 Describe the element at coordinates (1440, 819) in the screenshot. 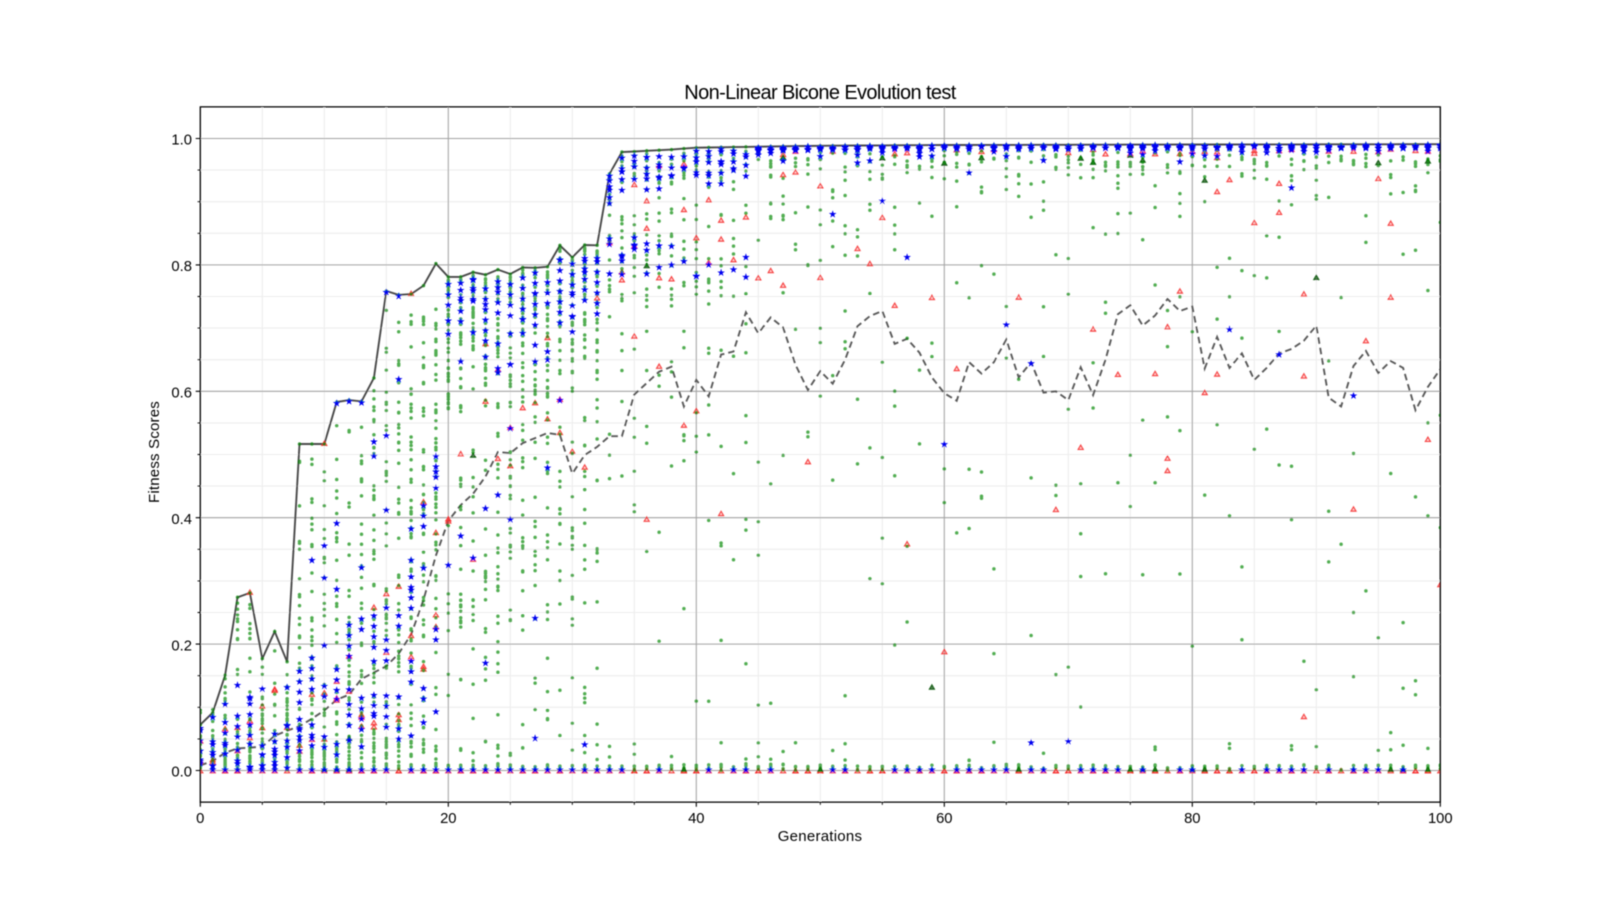

I see `svg-text: 100` at that location.